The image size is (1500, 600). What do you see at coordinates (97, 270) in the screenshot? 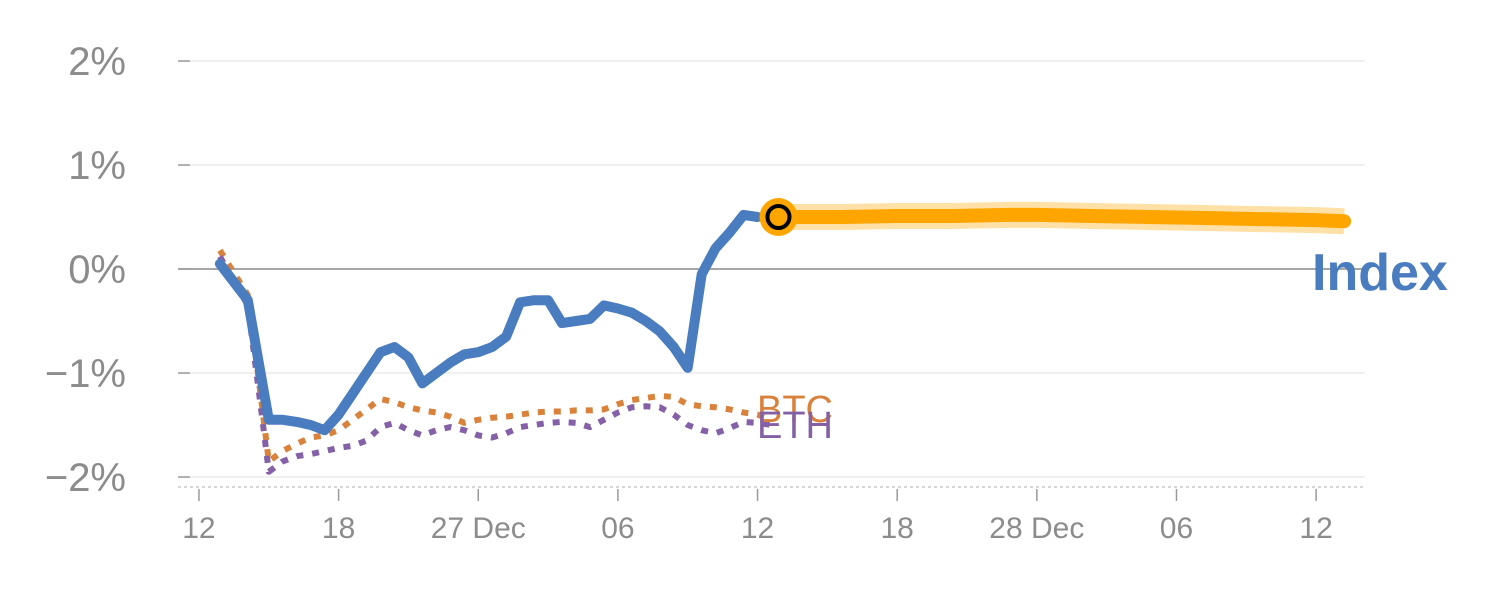
I see `y-tick-label: 0%` at bounding box center [97, 270].